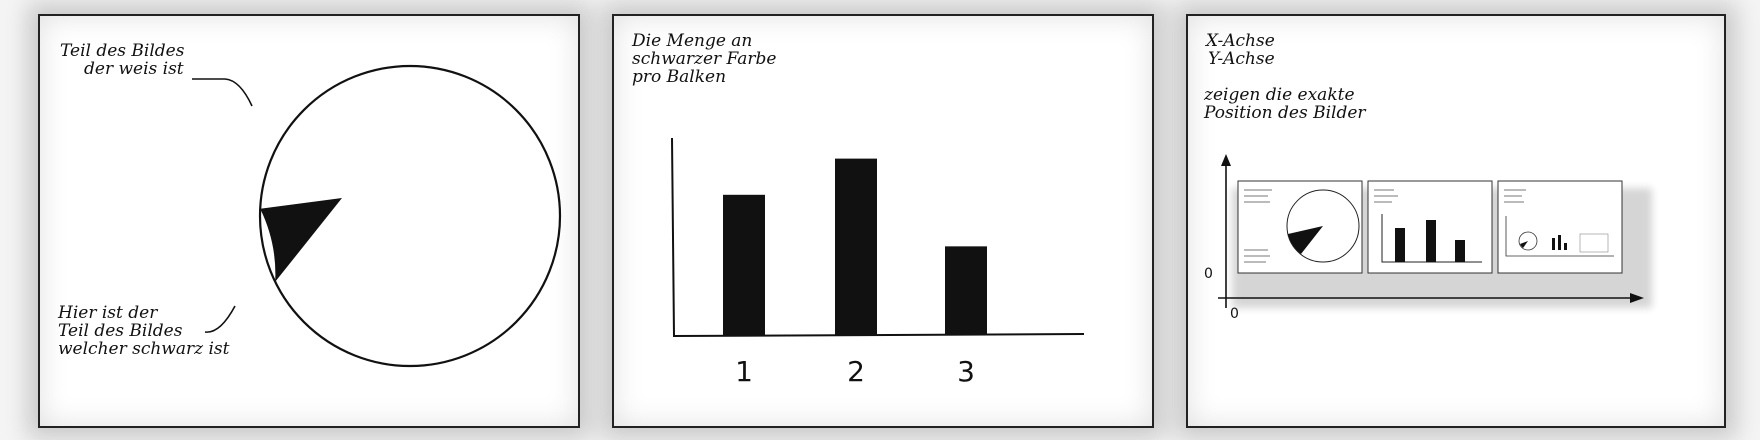 Image resolution: width=1760 pixels, height=440 pixels. Describe the element at coordinates (1285, 113) in the screenshot. I see `position-caption-line: Position des Bilder` at that location.